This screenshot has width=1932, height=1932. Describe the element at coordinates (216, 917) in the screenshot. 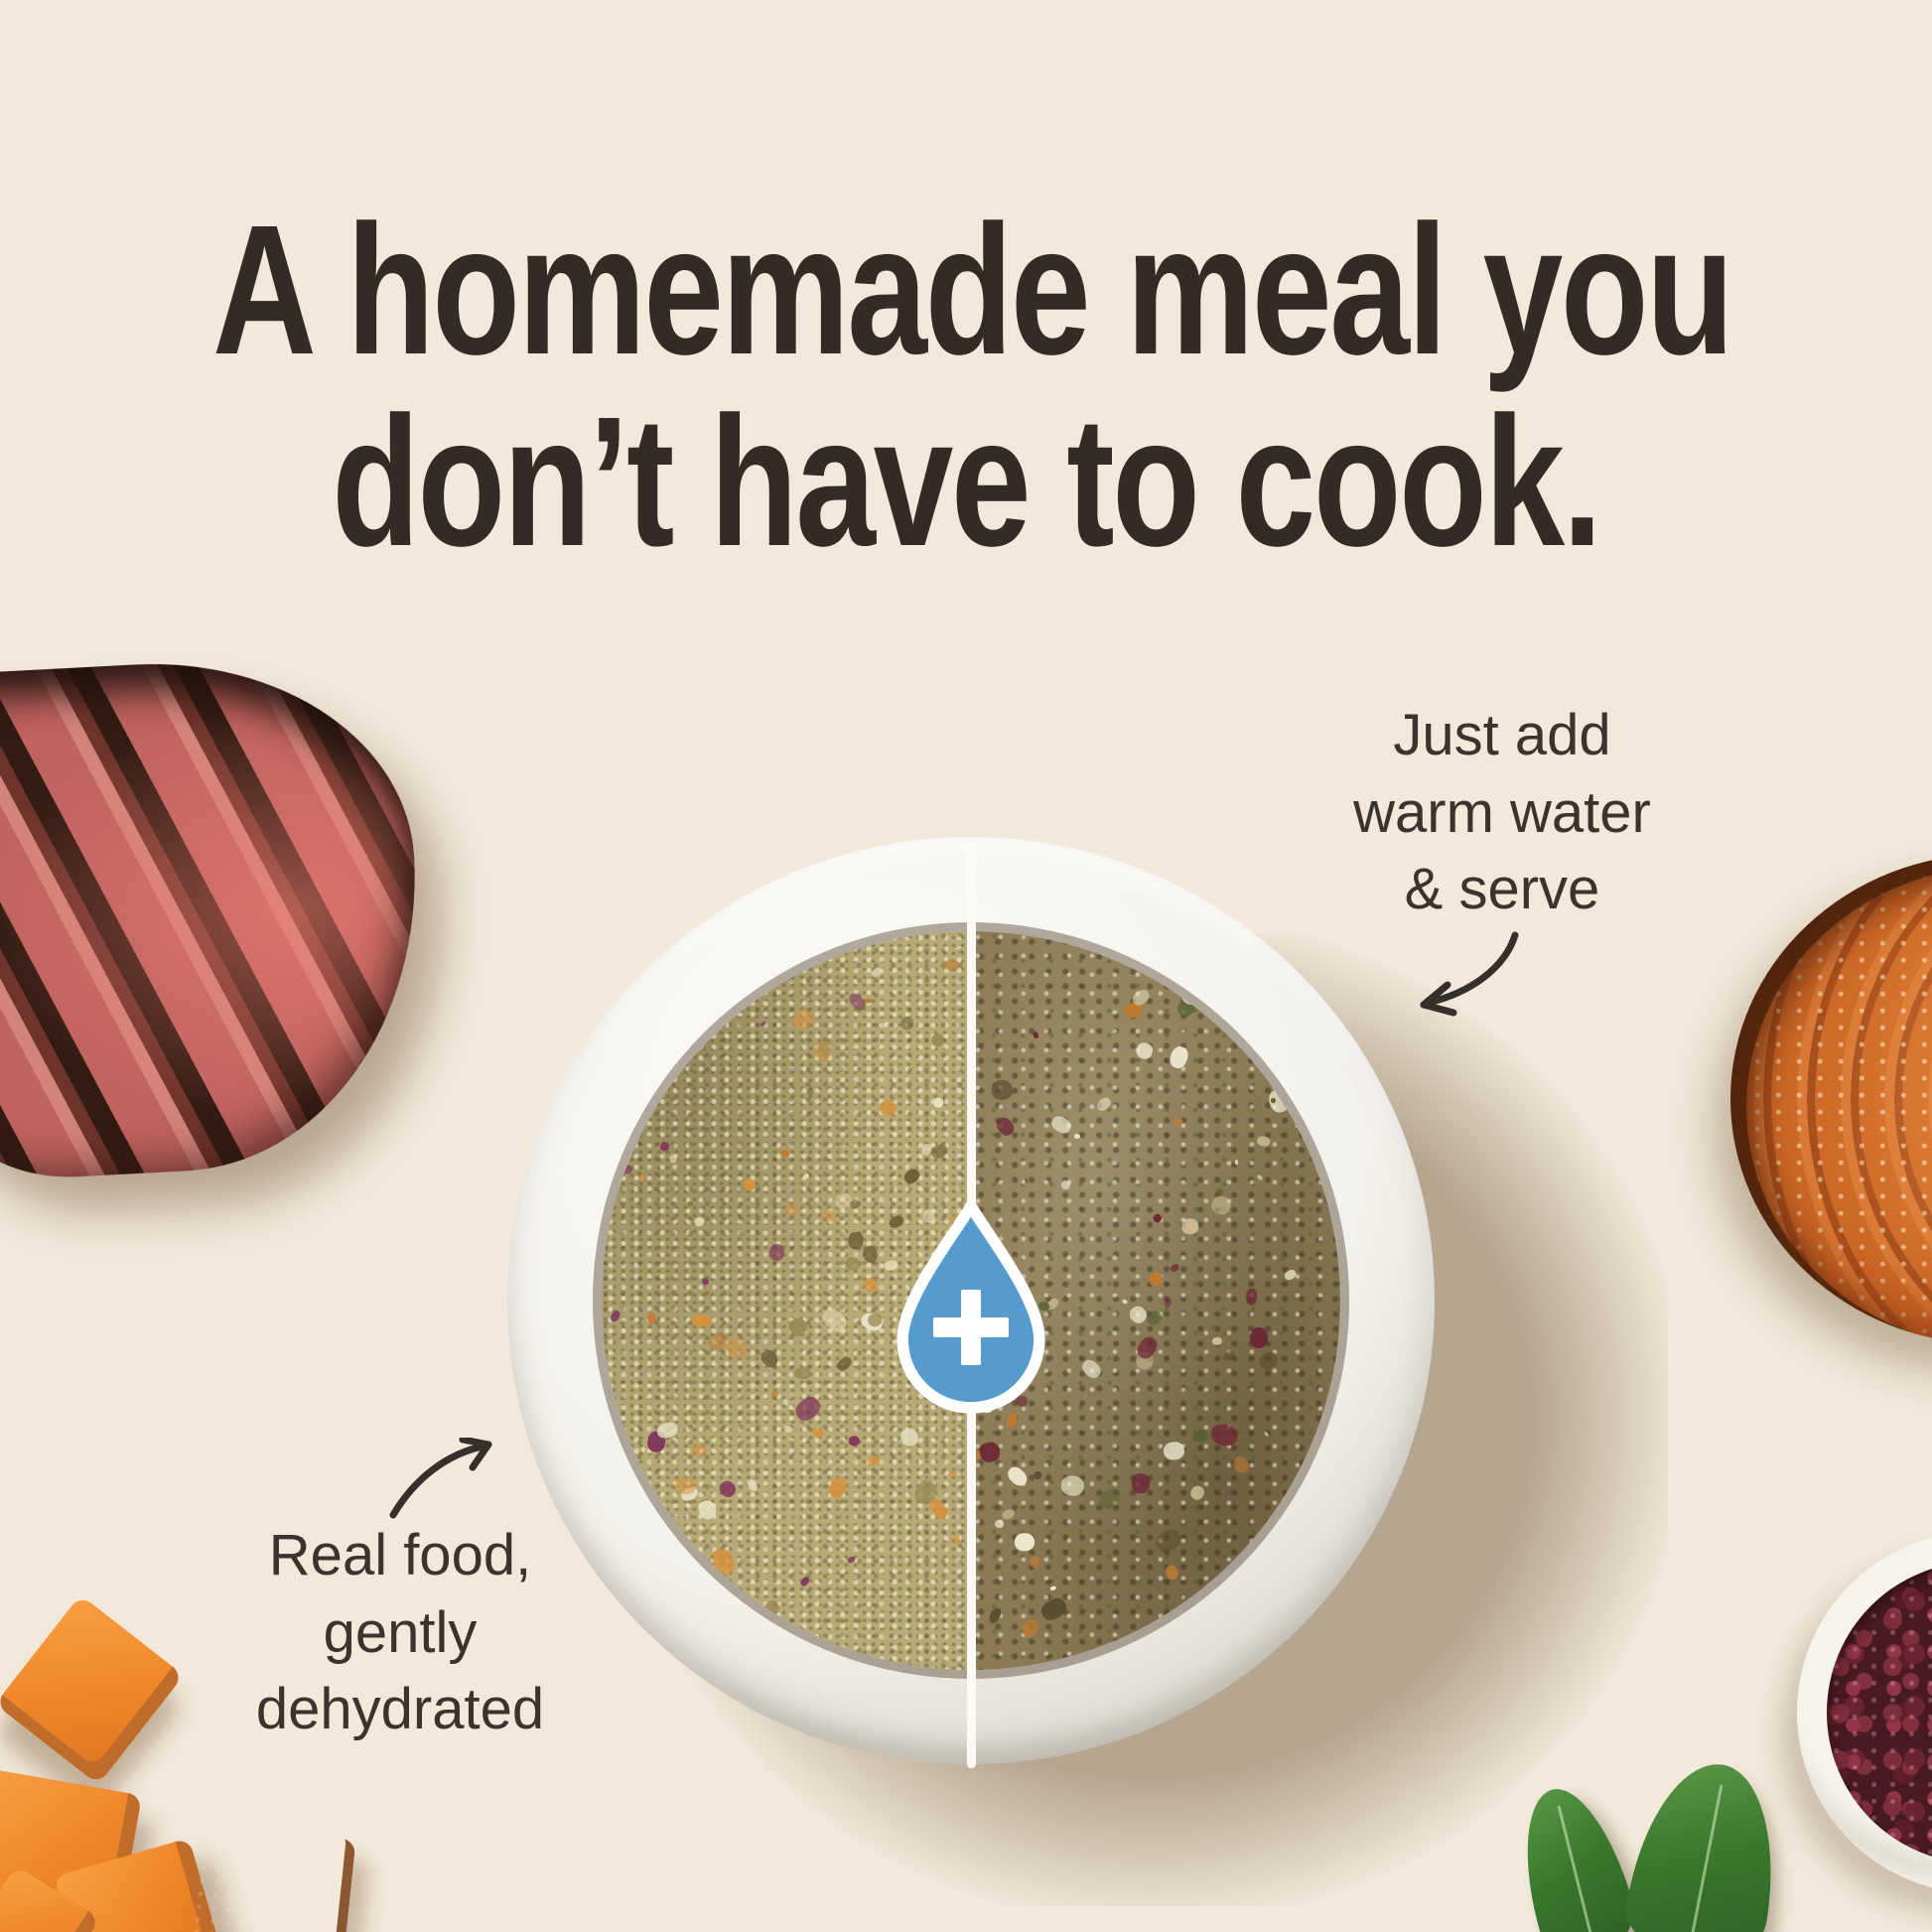

I see `steak-slices-photo` at that location.